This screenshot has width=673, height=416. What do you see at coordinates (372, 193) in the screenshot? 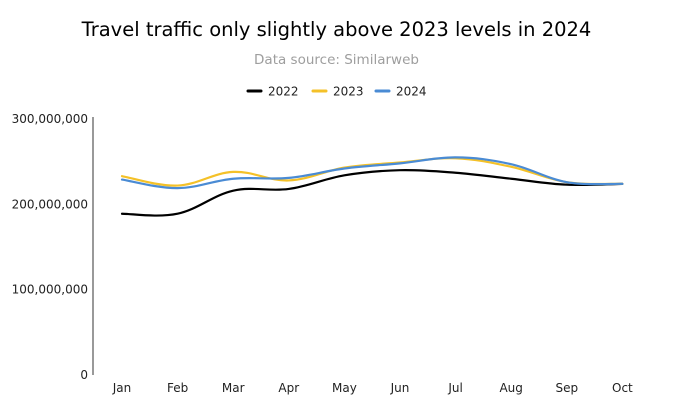
I see `series-line-2022` at bounding box center [372, 193].